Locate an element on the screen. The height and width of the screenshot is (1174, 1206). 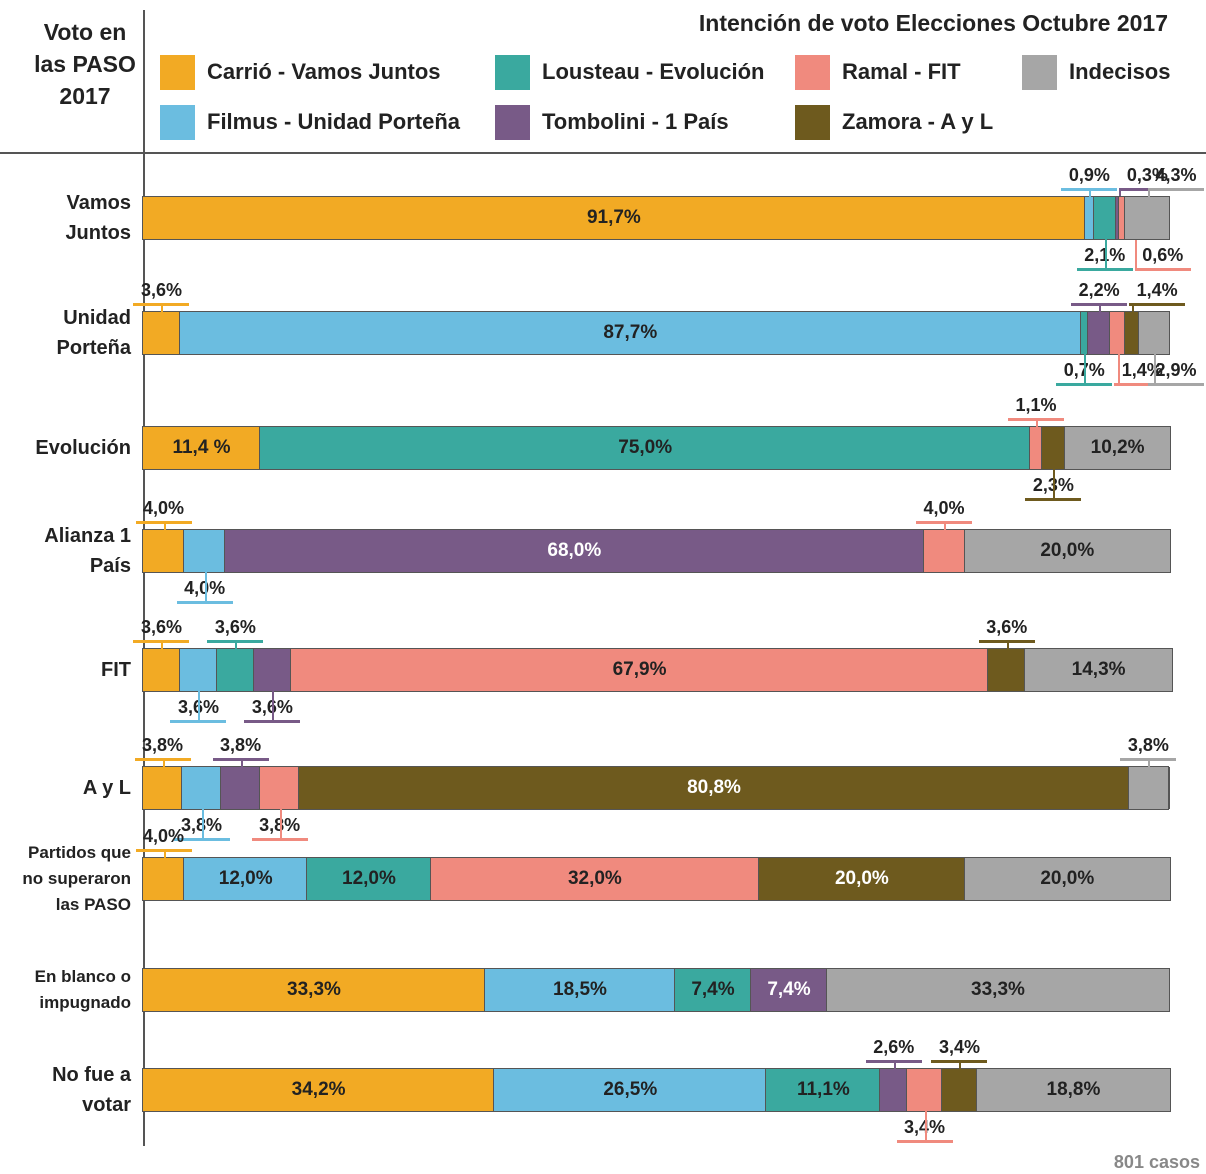
legend-label: Tombolini - 1 País is located at coordinates (635, 121).